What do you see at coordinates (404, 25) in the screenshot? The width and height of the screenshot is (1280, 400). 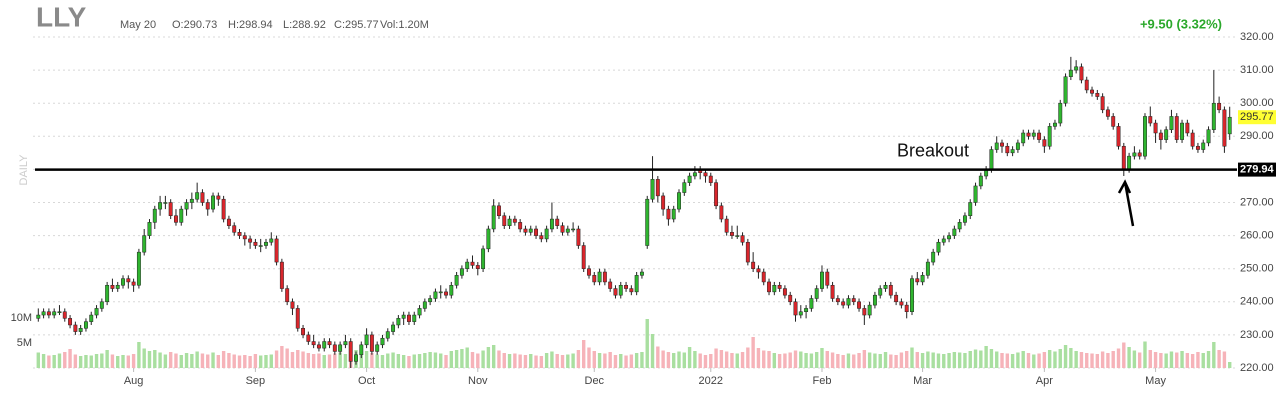 I see `header-volume: Vol:1.20M` at bounding box center [404, 25].